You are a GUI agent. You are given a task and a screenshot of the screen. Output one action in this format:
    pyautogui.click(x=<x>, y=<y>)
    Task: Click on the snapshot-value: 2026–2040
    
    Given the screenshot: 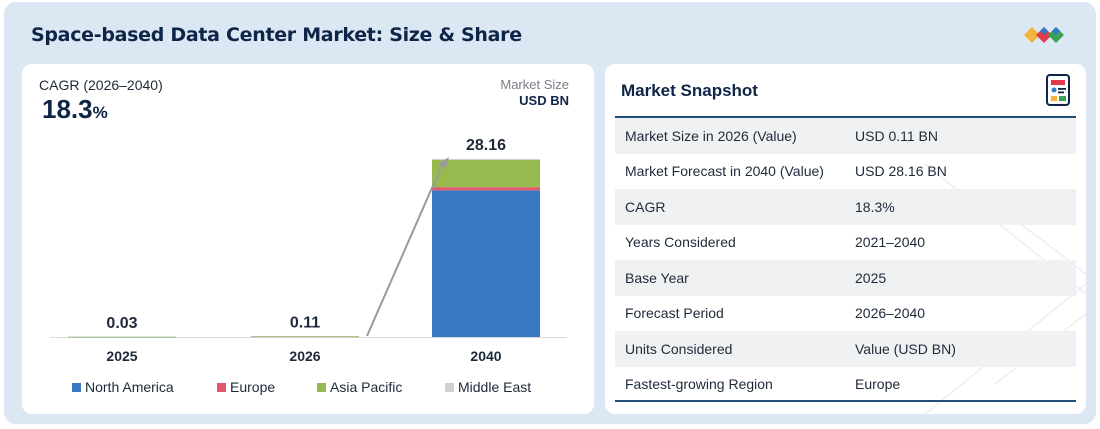 What is the action you would take?
    pyautogui.click(x=890, y=313)
    